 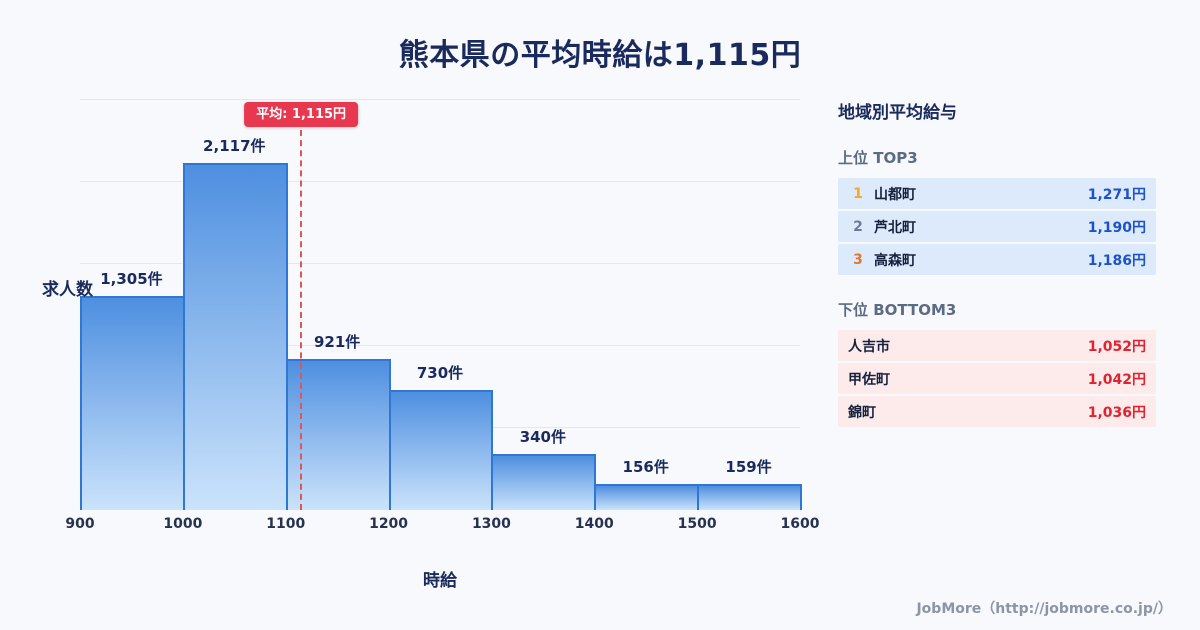 I want to click on x-tick-label: 1600, so click(x=800, y=524).